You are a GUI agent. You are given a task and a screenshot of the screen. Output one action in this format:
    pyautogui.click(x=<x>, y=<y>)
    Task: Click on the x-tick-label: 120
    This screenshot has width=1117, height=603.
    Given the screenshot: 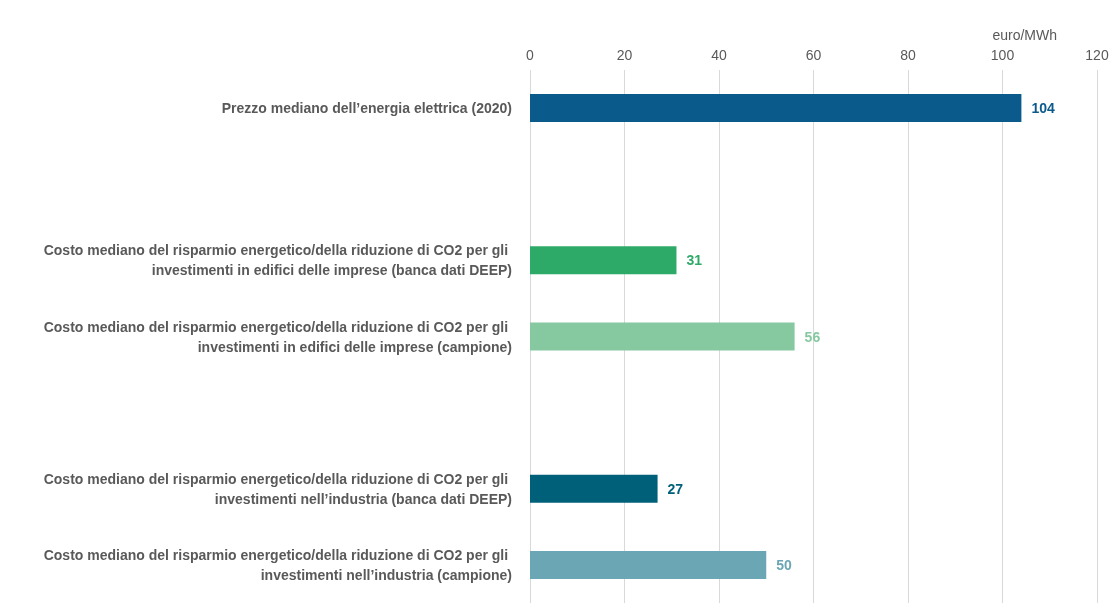 What is the action you would take?
    pyautogui.click(x=1097, y=55)
    